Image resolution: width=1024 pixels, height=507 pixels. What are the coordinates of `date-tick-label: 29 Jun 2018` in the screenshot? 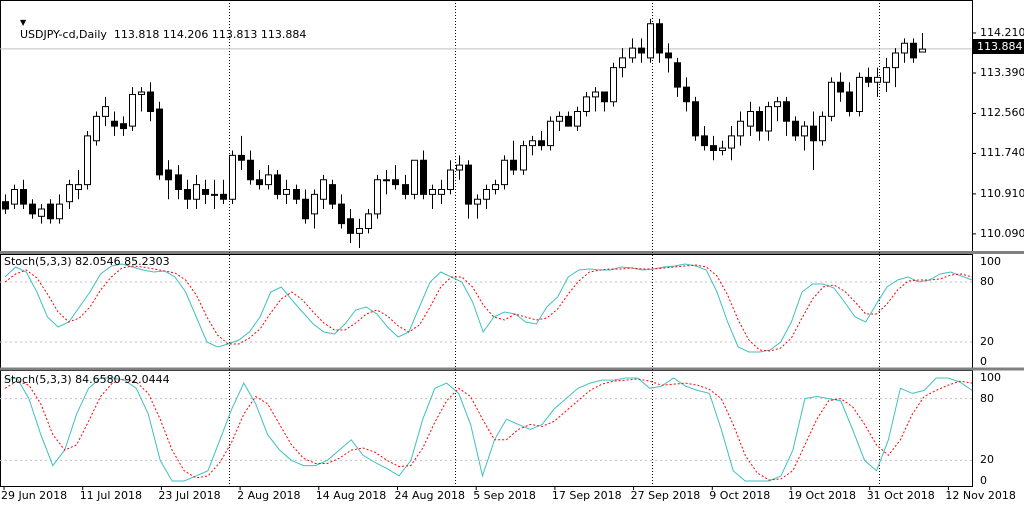 It's located at (34, 495).